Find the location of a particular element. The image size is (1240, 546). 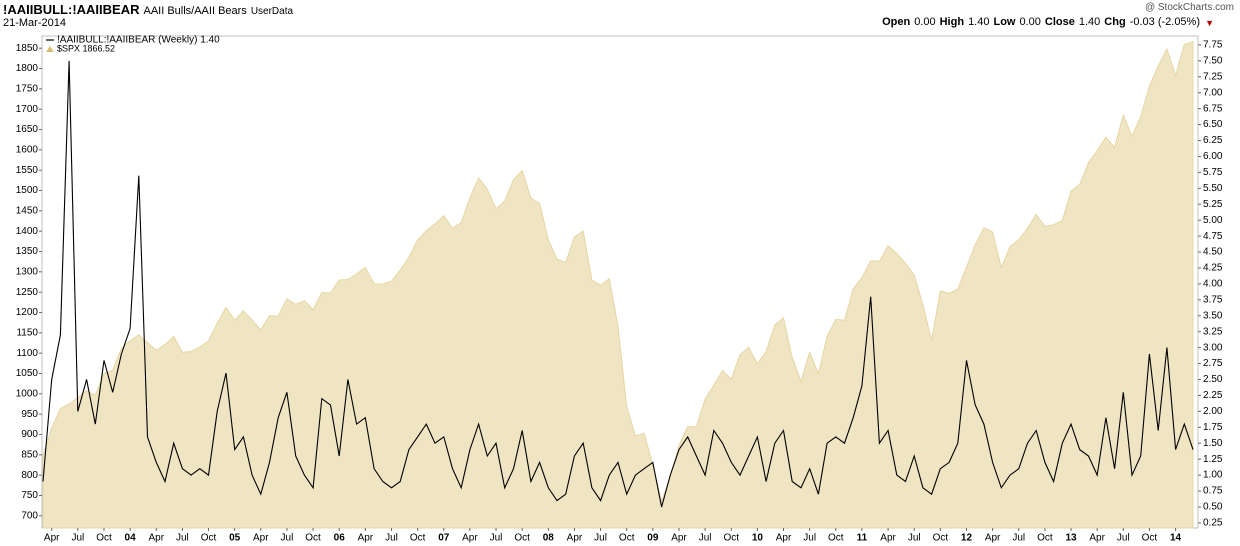

x-tick-label: 07 is located at coordinates (444, 538).